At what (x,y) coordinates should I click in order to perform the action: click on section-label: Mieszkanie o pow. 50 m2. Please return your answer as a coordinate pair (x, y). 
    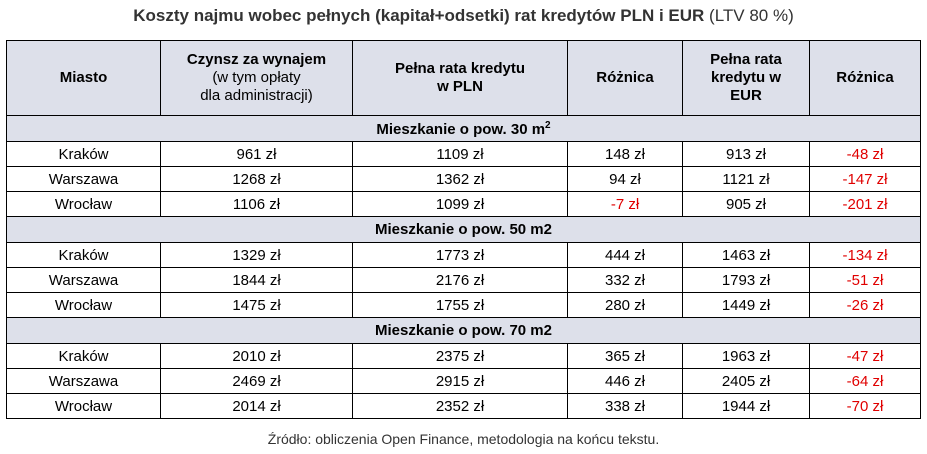
    Looking at the image, I should click on (463, 229).